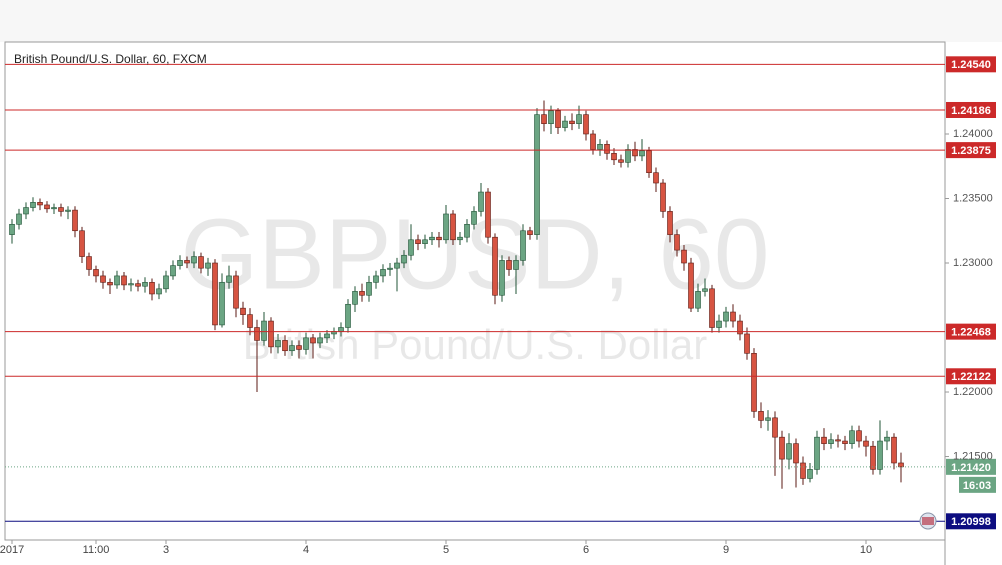  Describe the element at coordinates (446, 550) in the screenshot. I see `x-tick-label: 5` at that location.